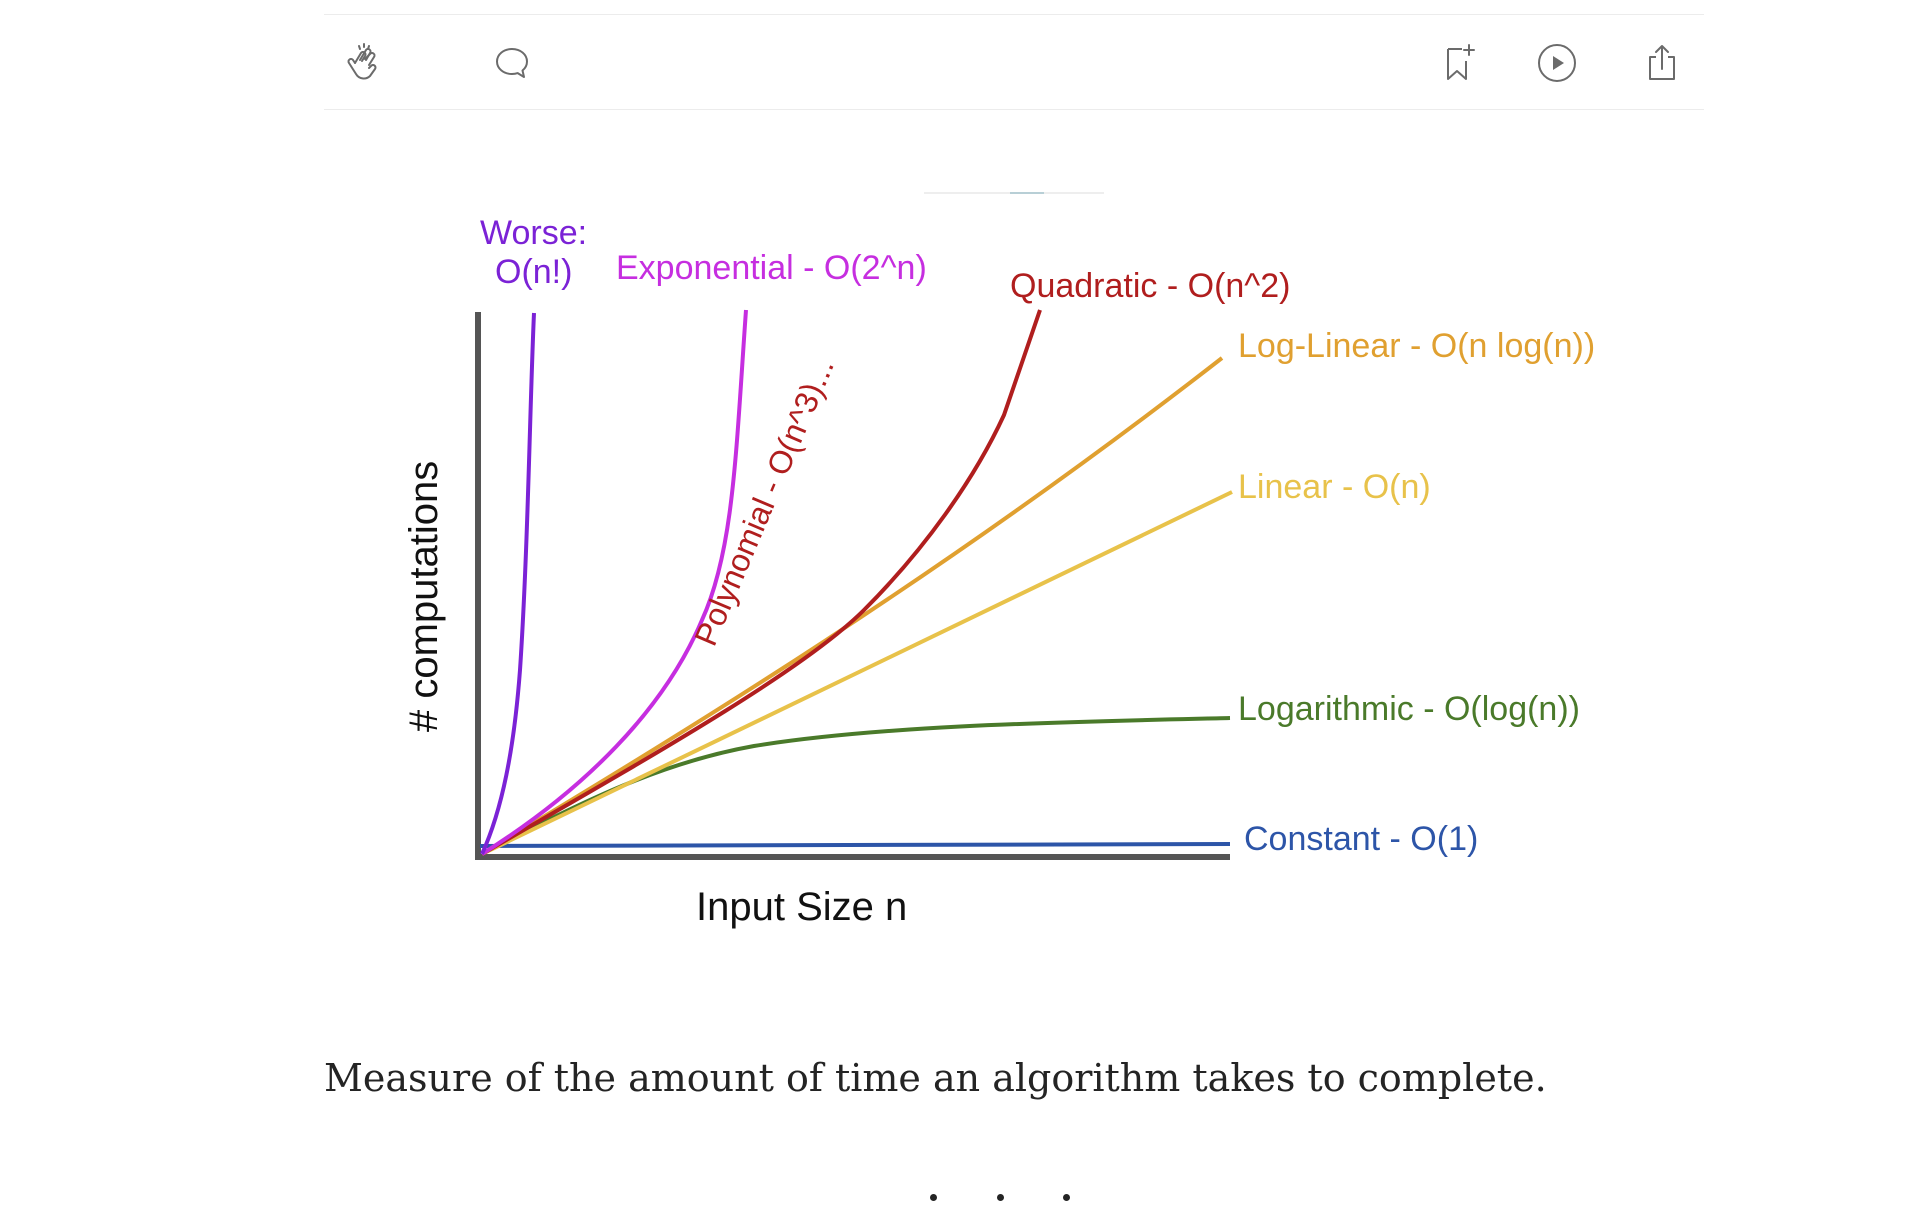  What do you see at coordinates (855, 845) in the screenshot?
I see `series-line-constant` at bounding box center [855, 845].